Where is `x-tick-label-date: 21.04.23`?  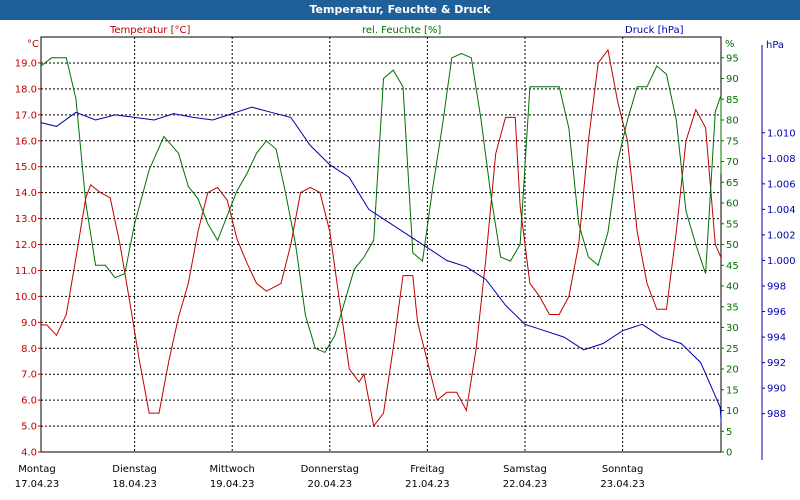 x-tick-label-date: 21.04.23 is located at coordinates (427, 484).